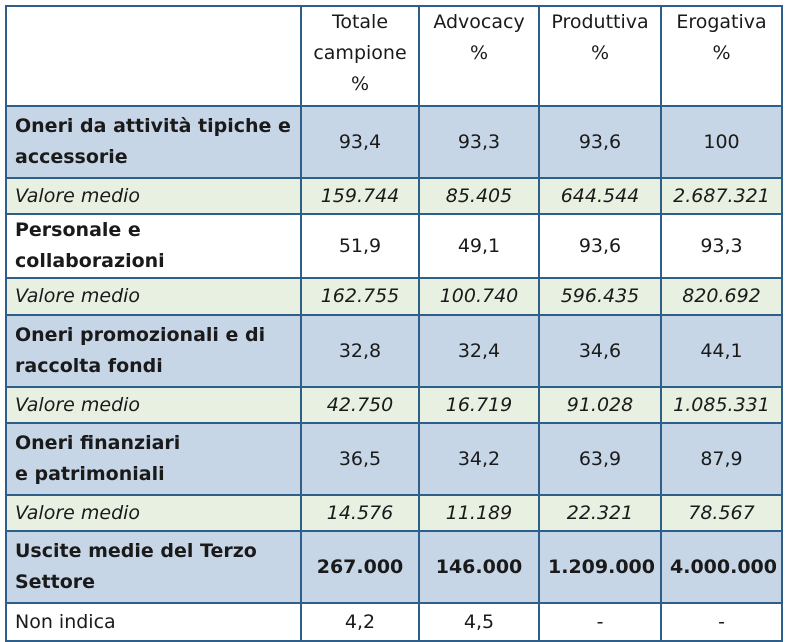 This screenshot has width=790, height=642. I want to click on header-produttiva: Produttiva %, so click(600, 56).